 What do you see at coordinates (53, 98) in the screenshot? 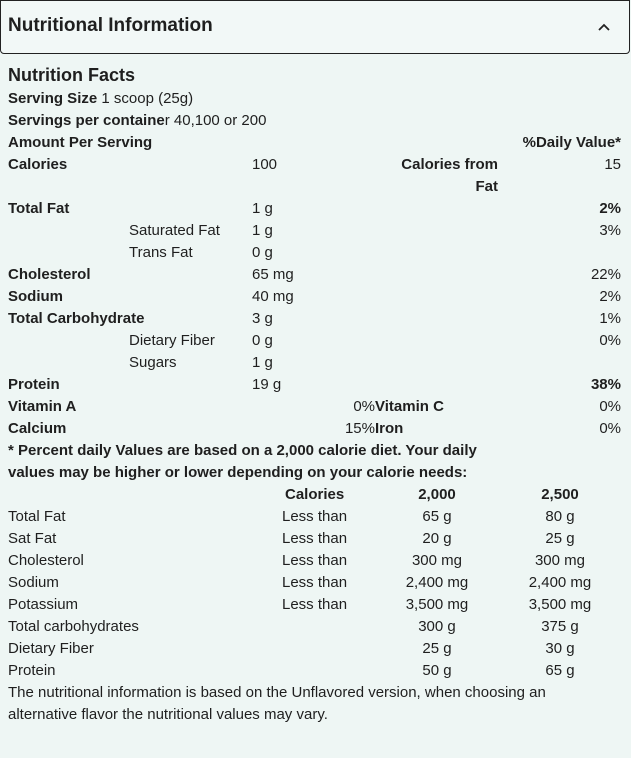
I see `label: Serving Size` at bounding box center [53, 98].